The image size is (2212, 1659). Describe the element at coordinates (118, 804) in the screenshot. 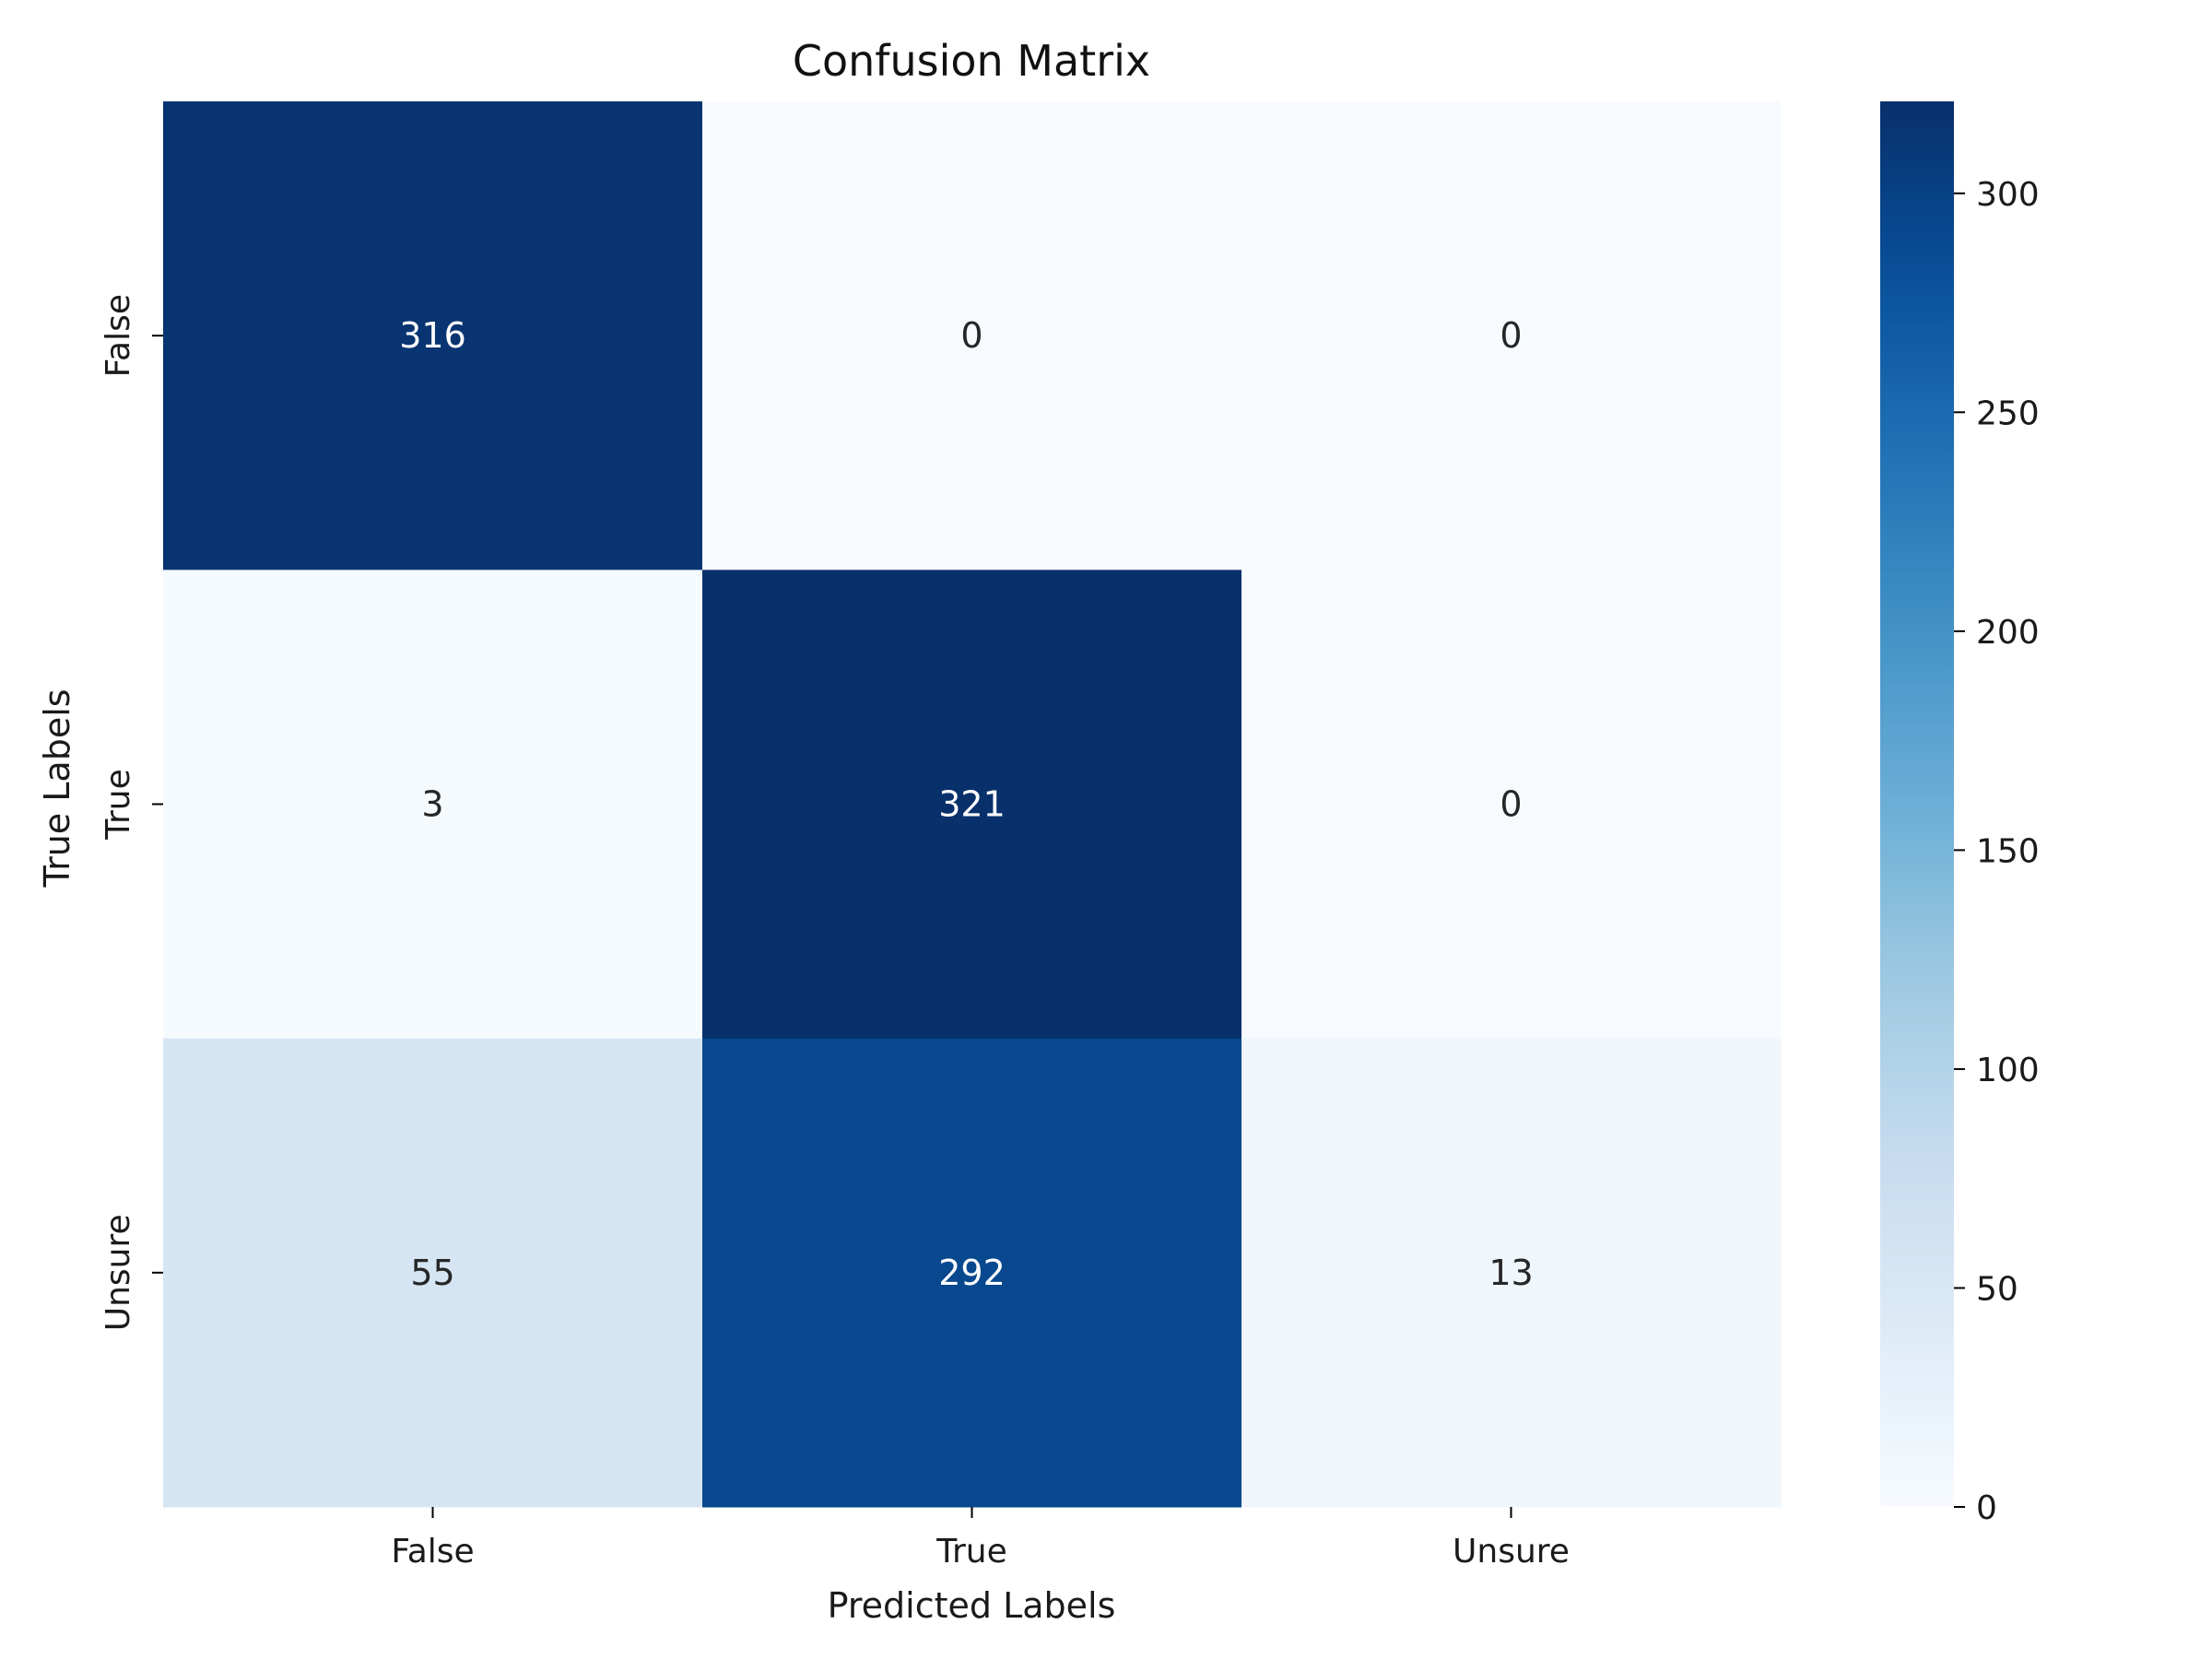

I see `y-tick-label-1: True` at that location.